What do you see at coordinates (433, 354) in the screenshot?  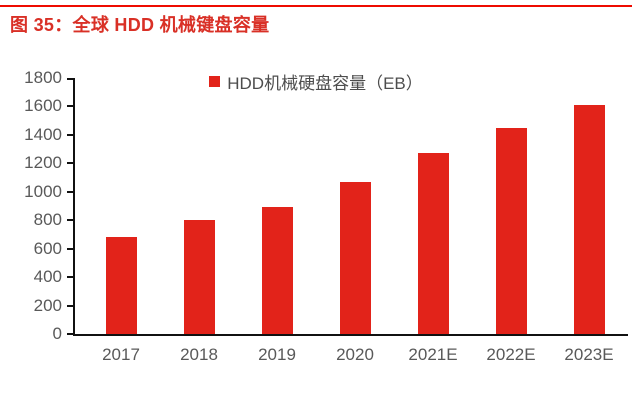 I see `x-tick-label: 2021E` at bounding box center [433, 354].